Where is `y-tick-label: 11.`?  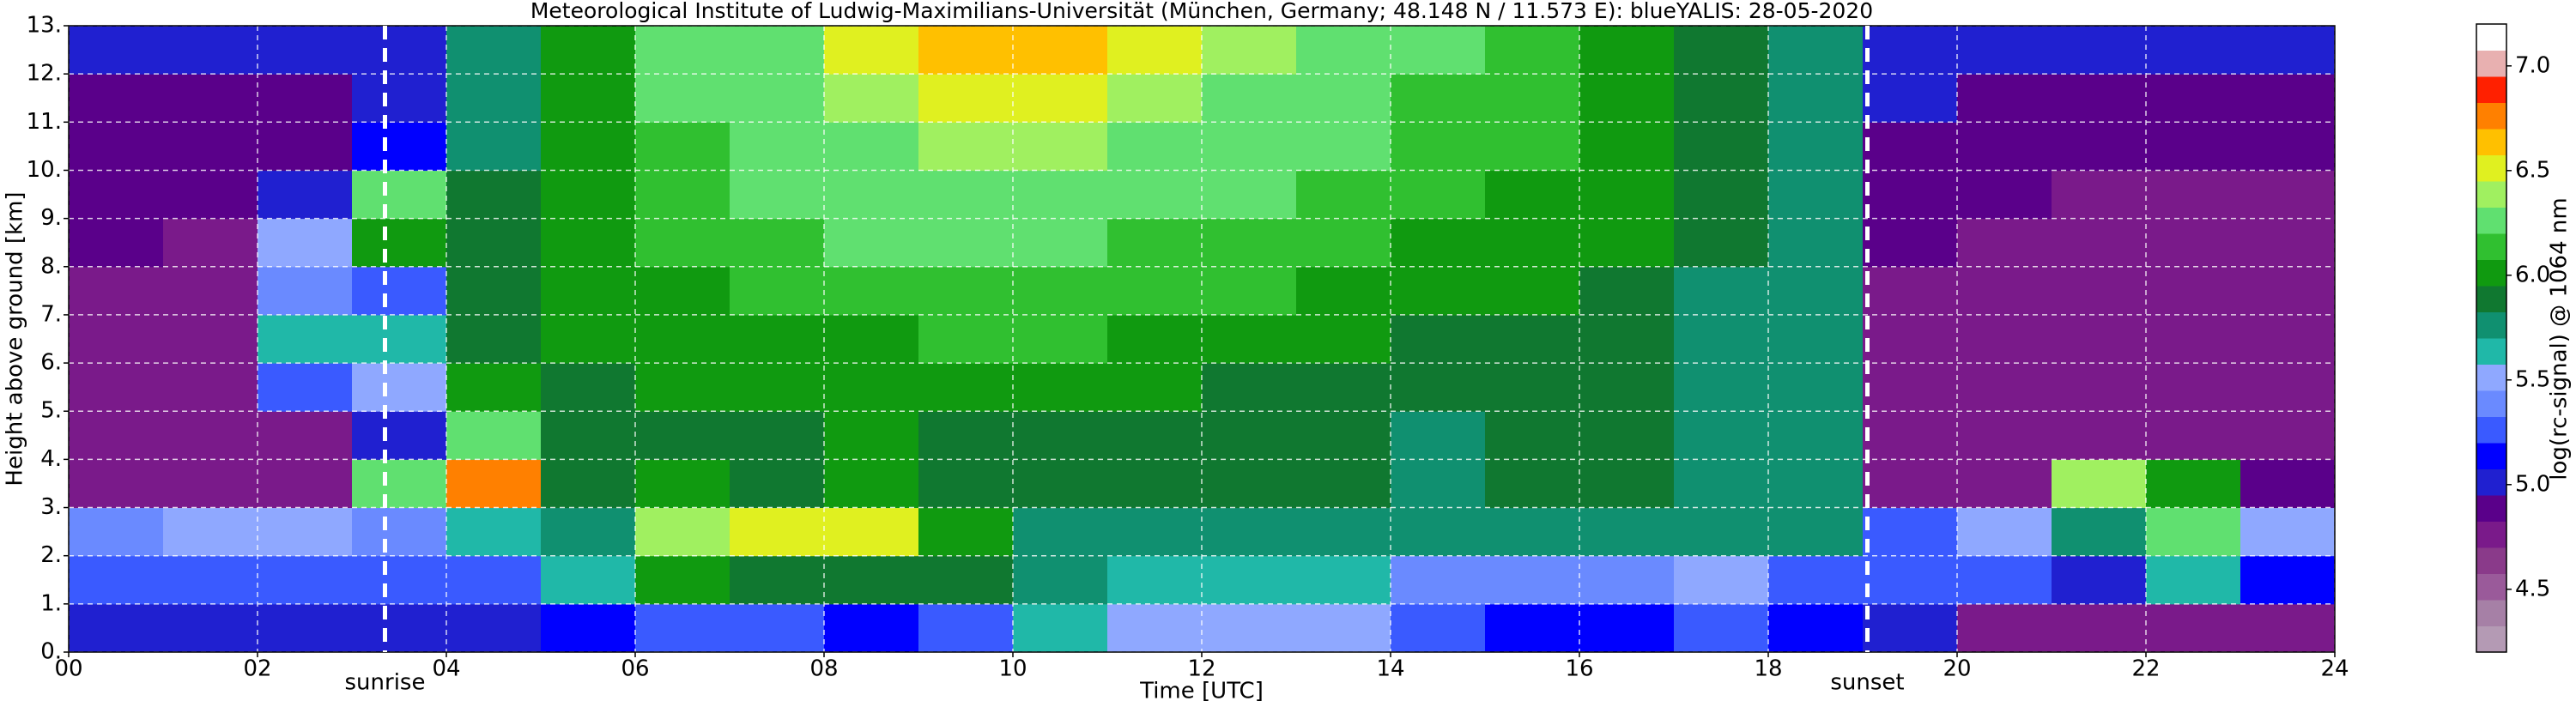
y-tick-label: 11. is located at coordinates (44, 122).